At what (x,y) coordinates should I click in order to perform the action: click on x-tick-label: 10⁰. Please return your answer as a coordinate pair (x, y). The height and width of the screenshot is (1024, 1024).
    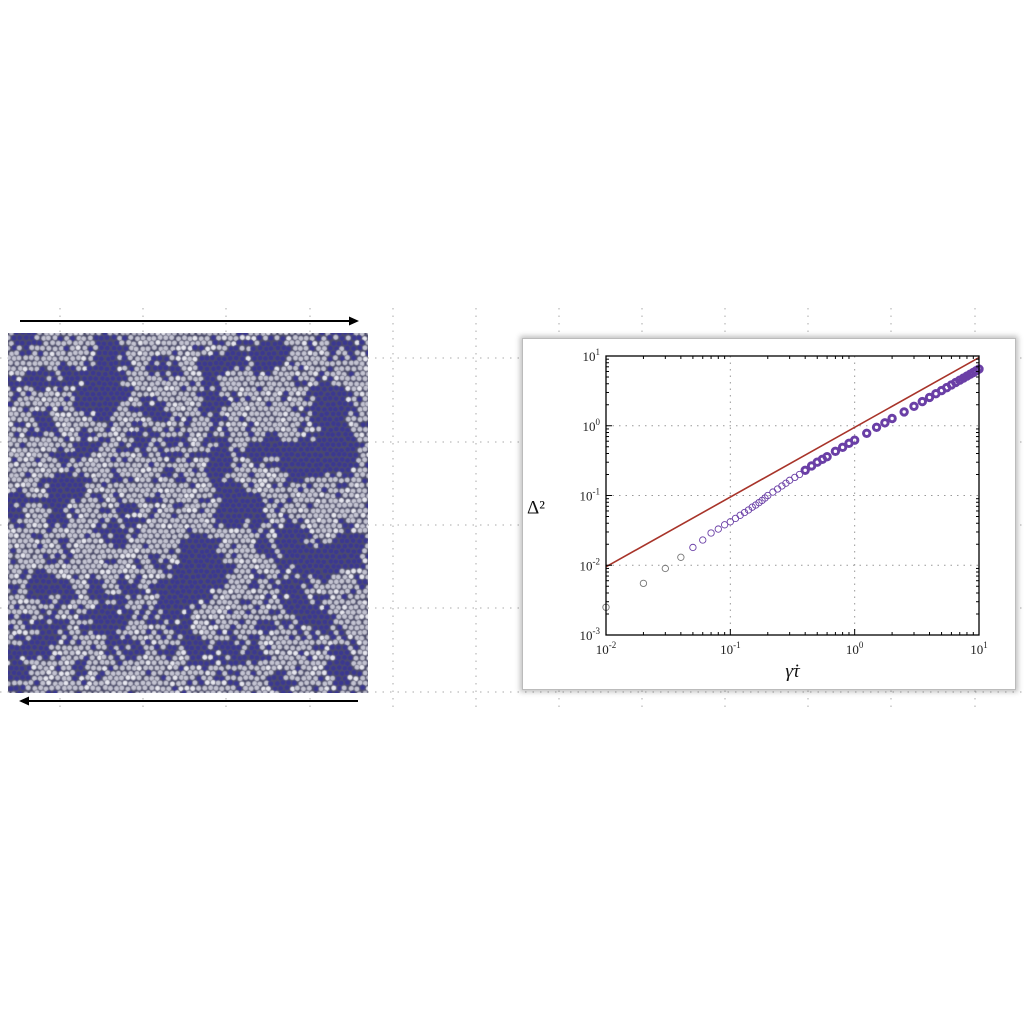
    Looking at the image, I should click on (855, 648).